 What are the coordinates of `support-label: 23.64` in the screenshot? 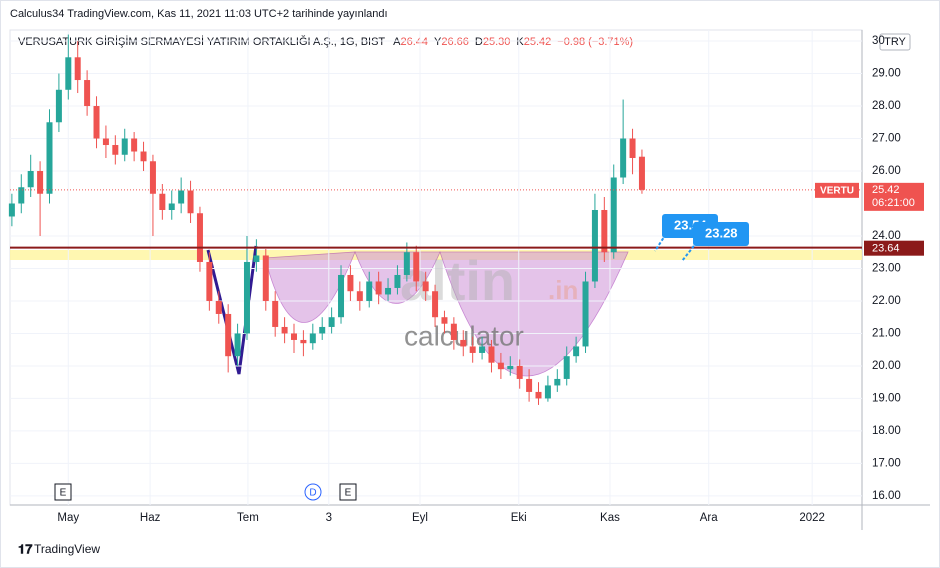 It's located at (886, 249).